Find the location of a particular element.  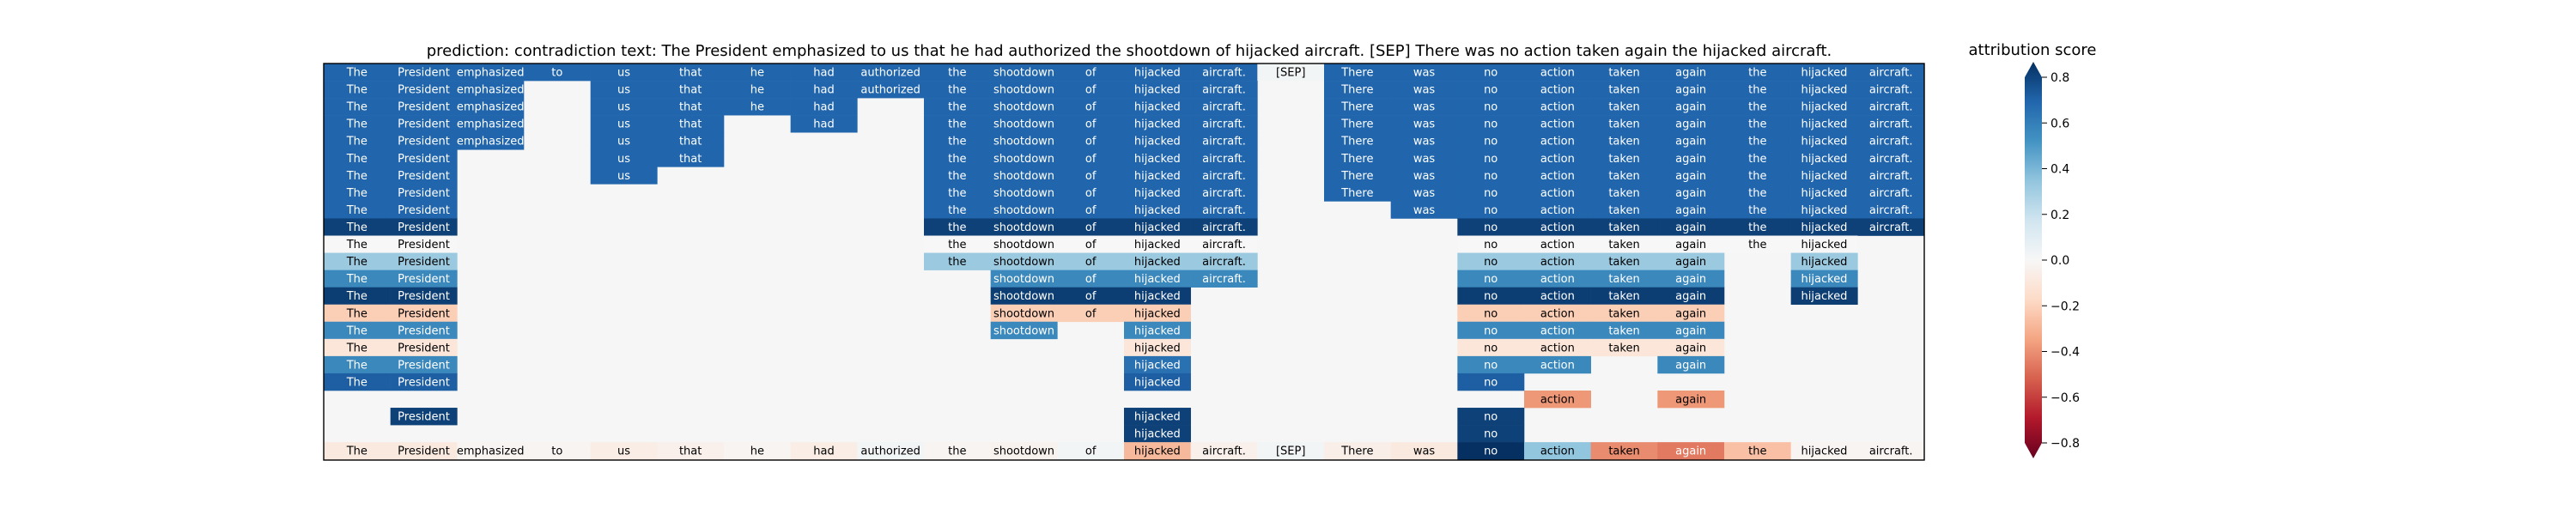

cell-token-label: no is located at coordinates (1491, 245).